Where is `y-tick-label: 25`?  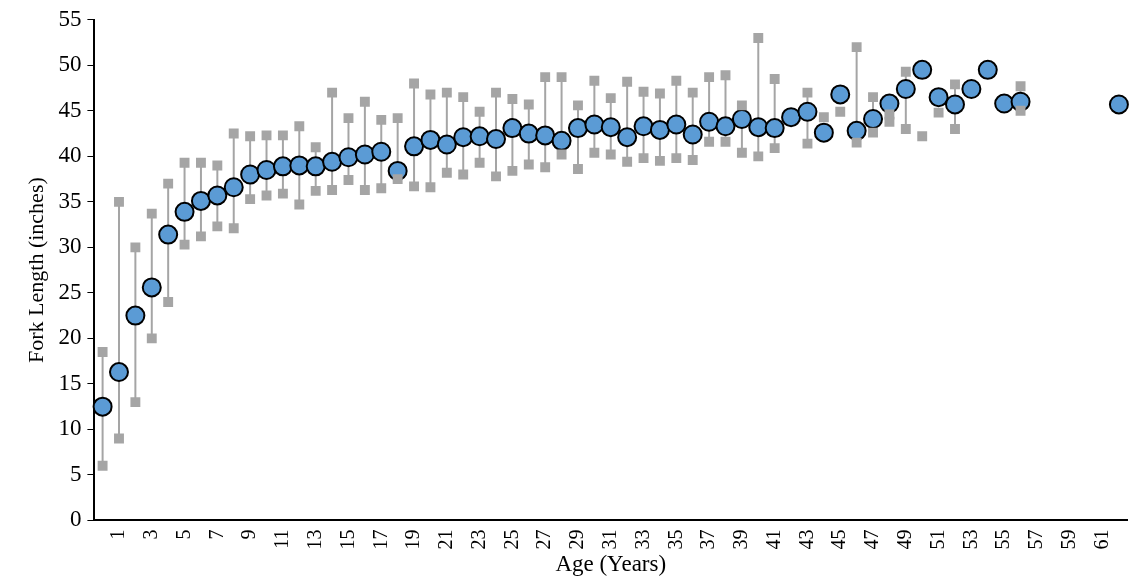
y-tick-label: 25 is located at coordinates (70, 291).